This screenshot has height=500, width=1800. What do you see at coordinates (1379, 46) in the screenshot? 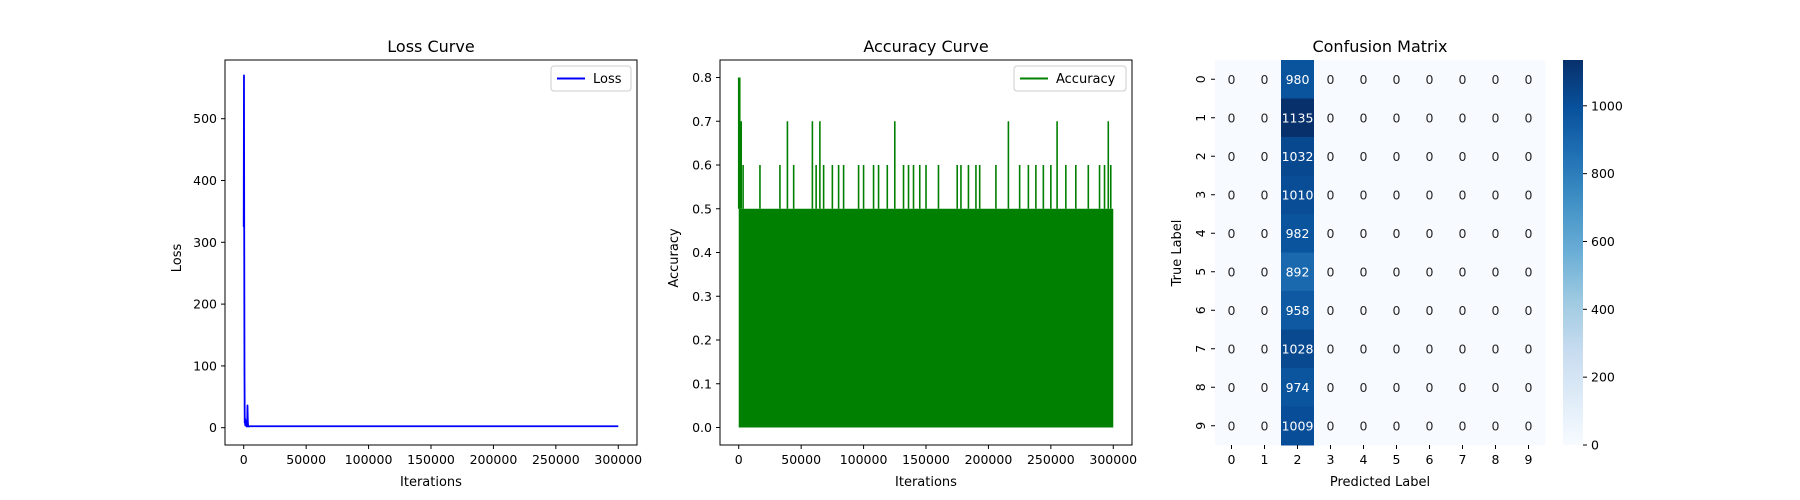
I see `confusion-matrix-title: Confusion Matrix` at bounding box center [1379, 46].